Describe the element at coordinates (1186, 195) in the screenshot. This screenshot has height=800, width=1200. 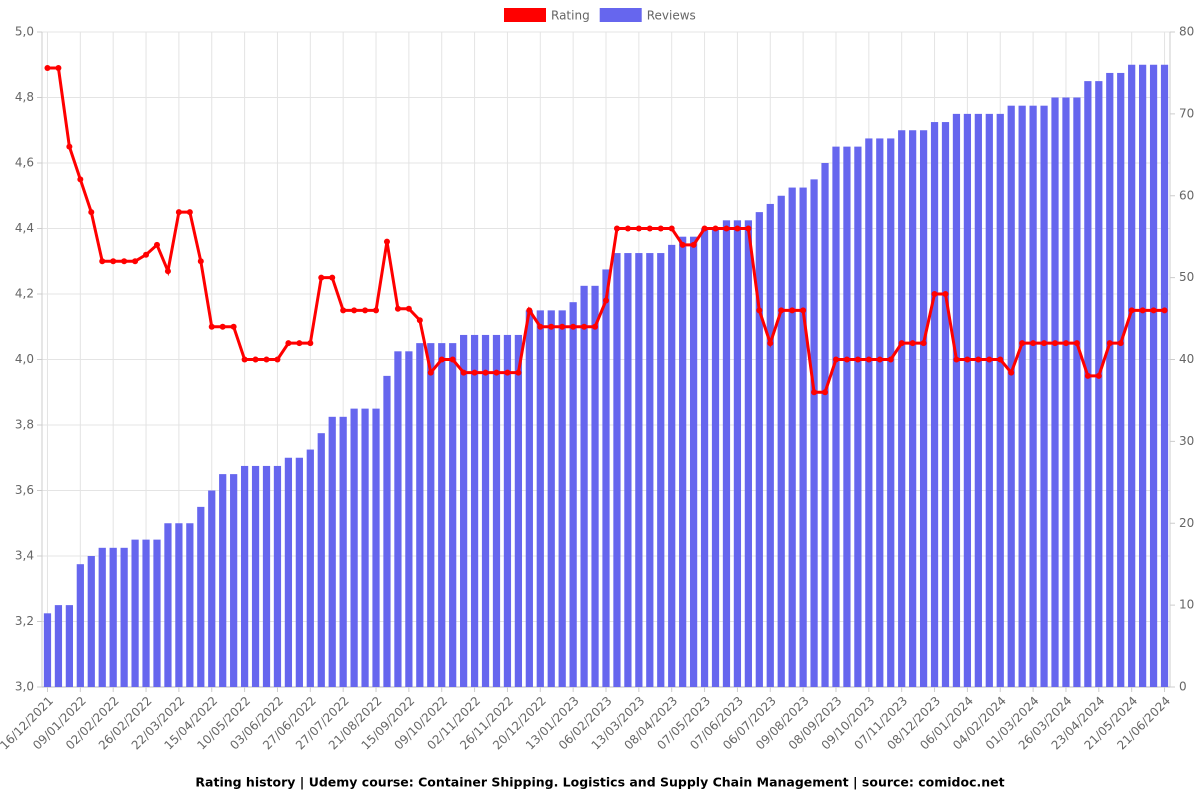
I see `y2-tick-label: 60` at that location.